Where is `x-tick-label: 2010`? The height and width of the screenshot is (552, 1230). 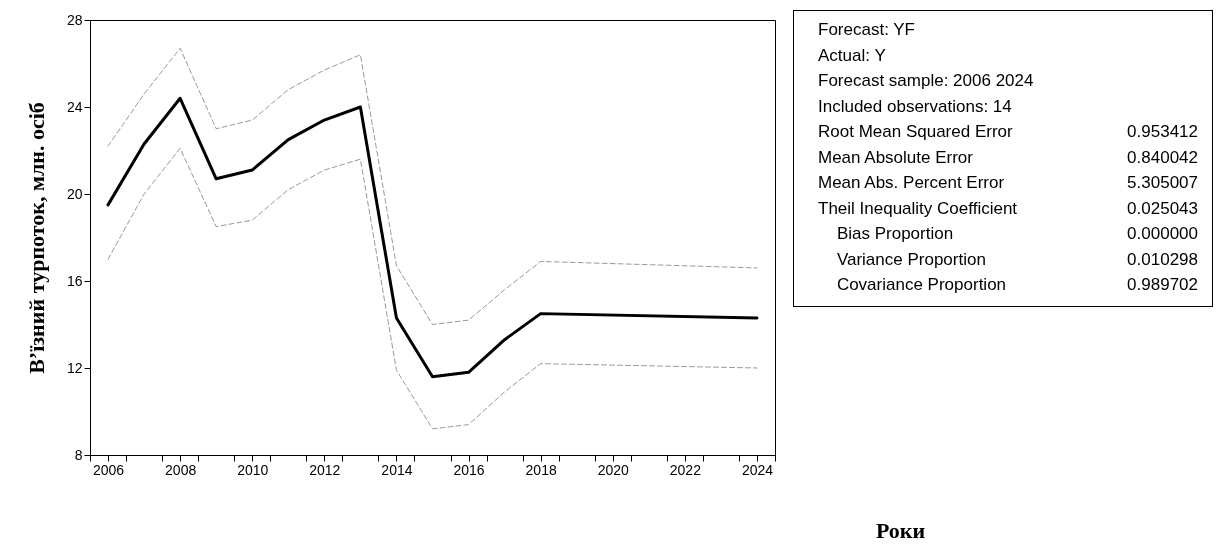
x-tick-label: 2010 is located at coordinates (253, 469).